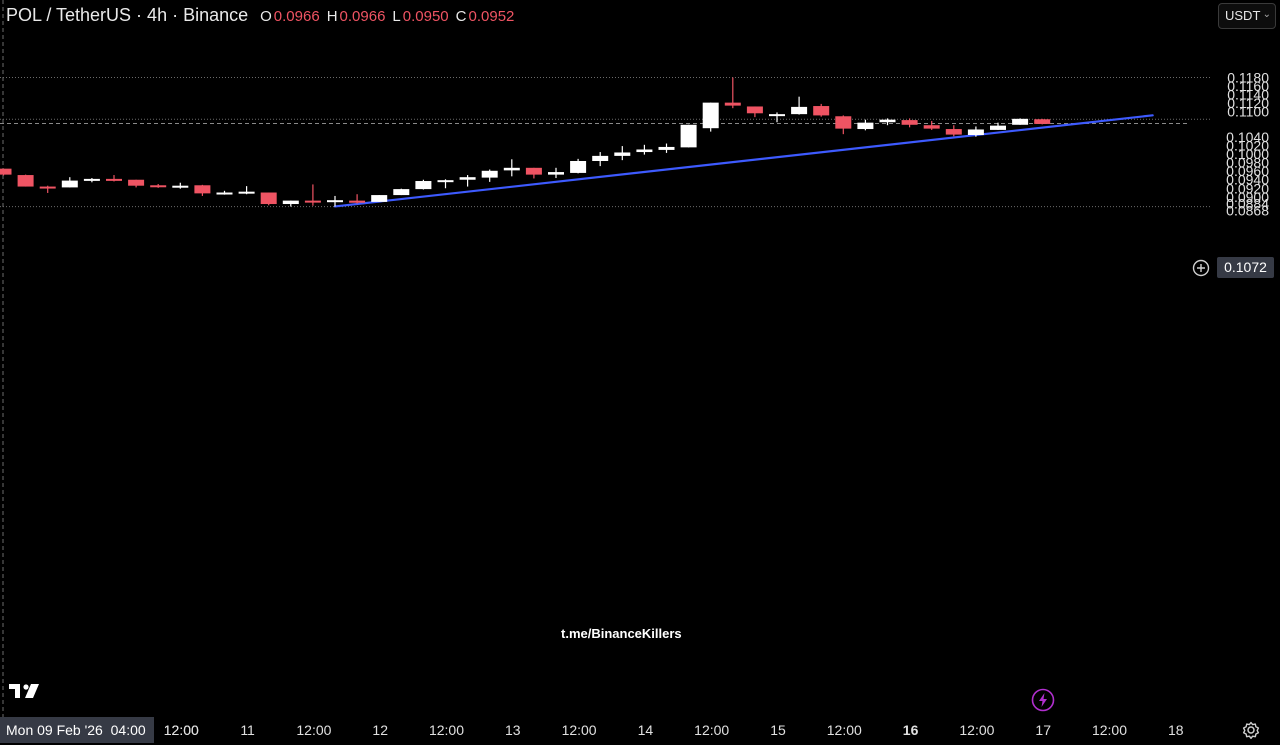  I want to click on gear-icon, so click(1251, 730).